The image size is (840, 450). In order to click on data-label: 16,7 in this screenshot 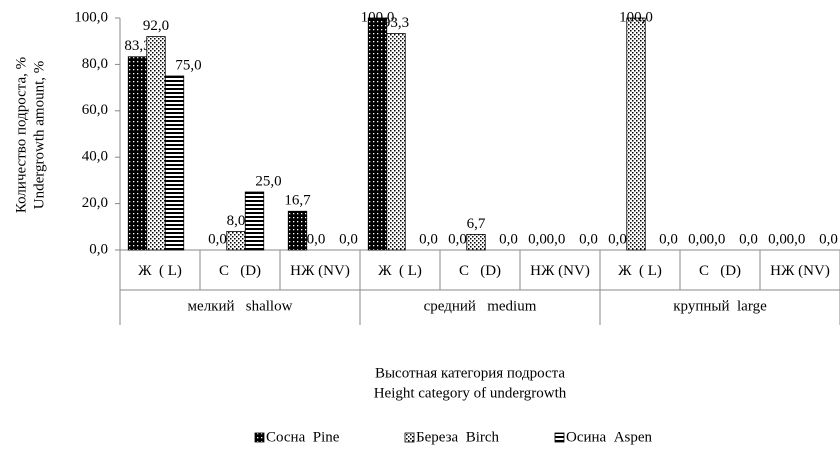, I will do `click(297, 201)`.